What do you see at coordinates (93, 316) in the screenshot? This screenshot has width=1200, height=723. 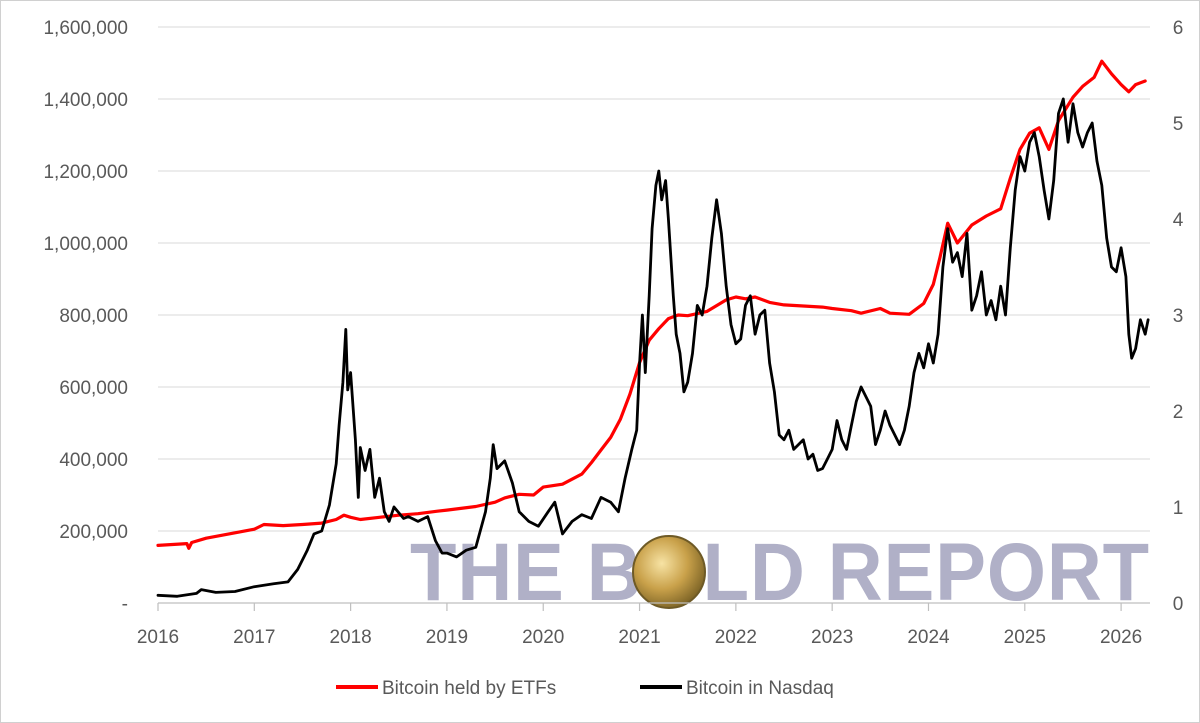 I see `y-left-tick-label: 800,000` at bounding box center [93, 316].